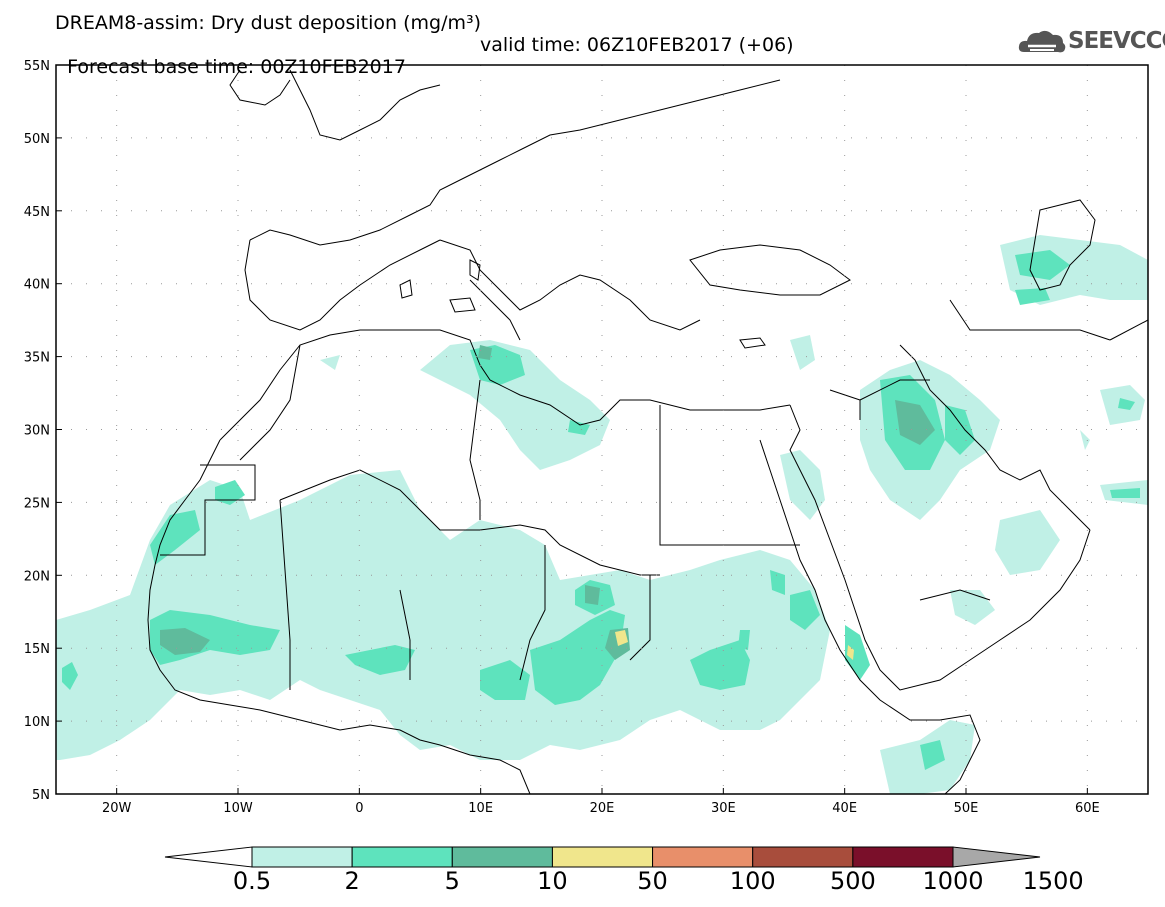  I want to click on colorbar, so click(602, 857).